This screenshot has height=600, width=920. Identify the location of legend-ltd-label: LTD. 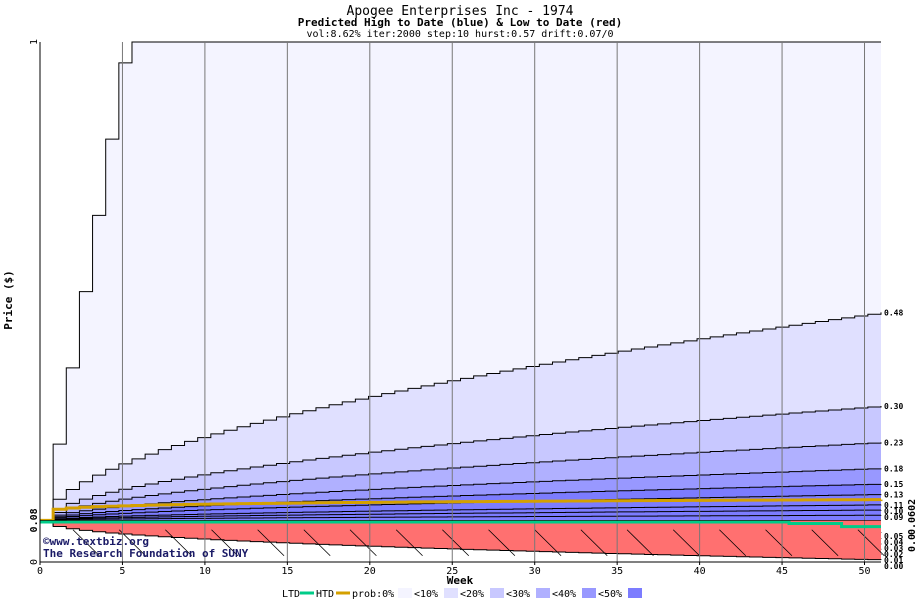
(291, 594).